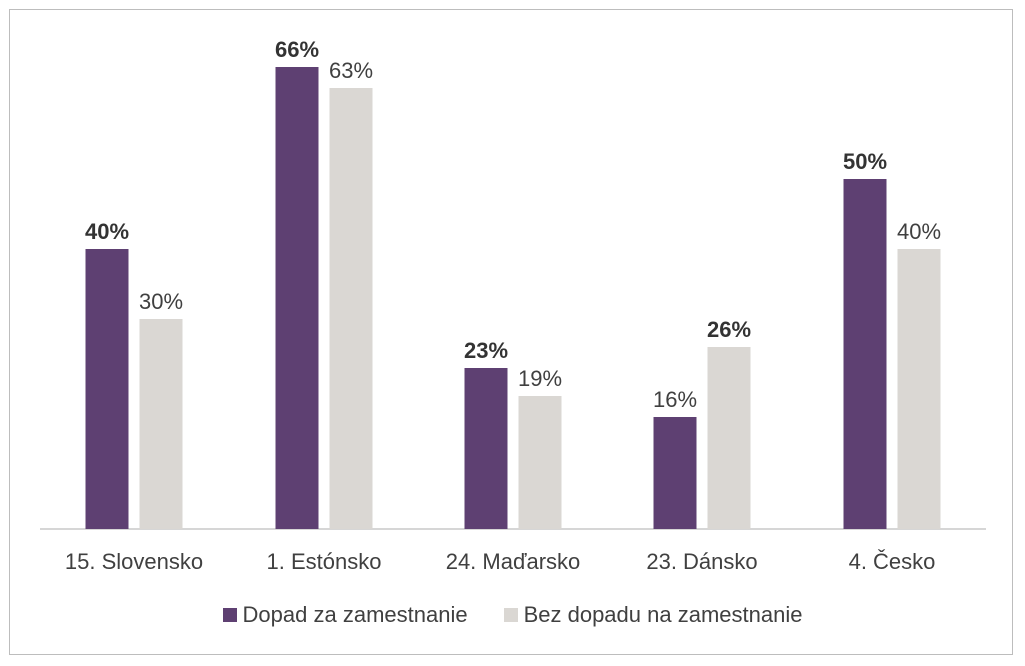  I want to click on data-label-series-1-1: 40%, so click(107, 231).